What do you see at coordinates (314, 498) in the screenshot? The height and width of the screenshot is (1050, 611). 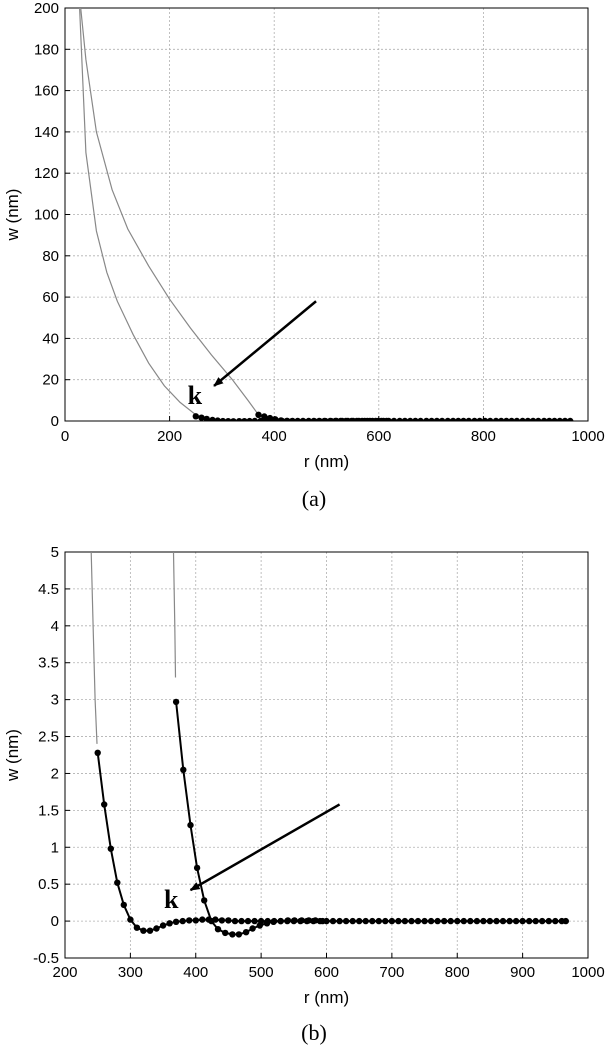 I see `panel-caption: (a)` at bounding box center [314, 498].